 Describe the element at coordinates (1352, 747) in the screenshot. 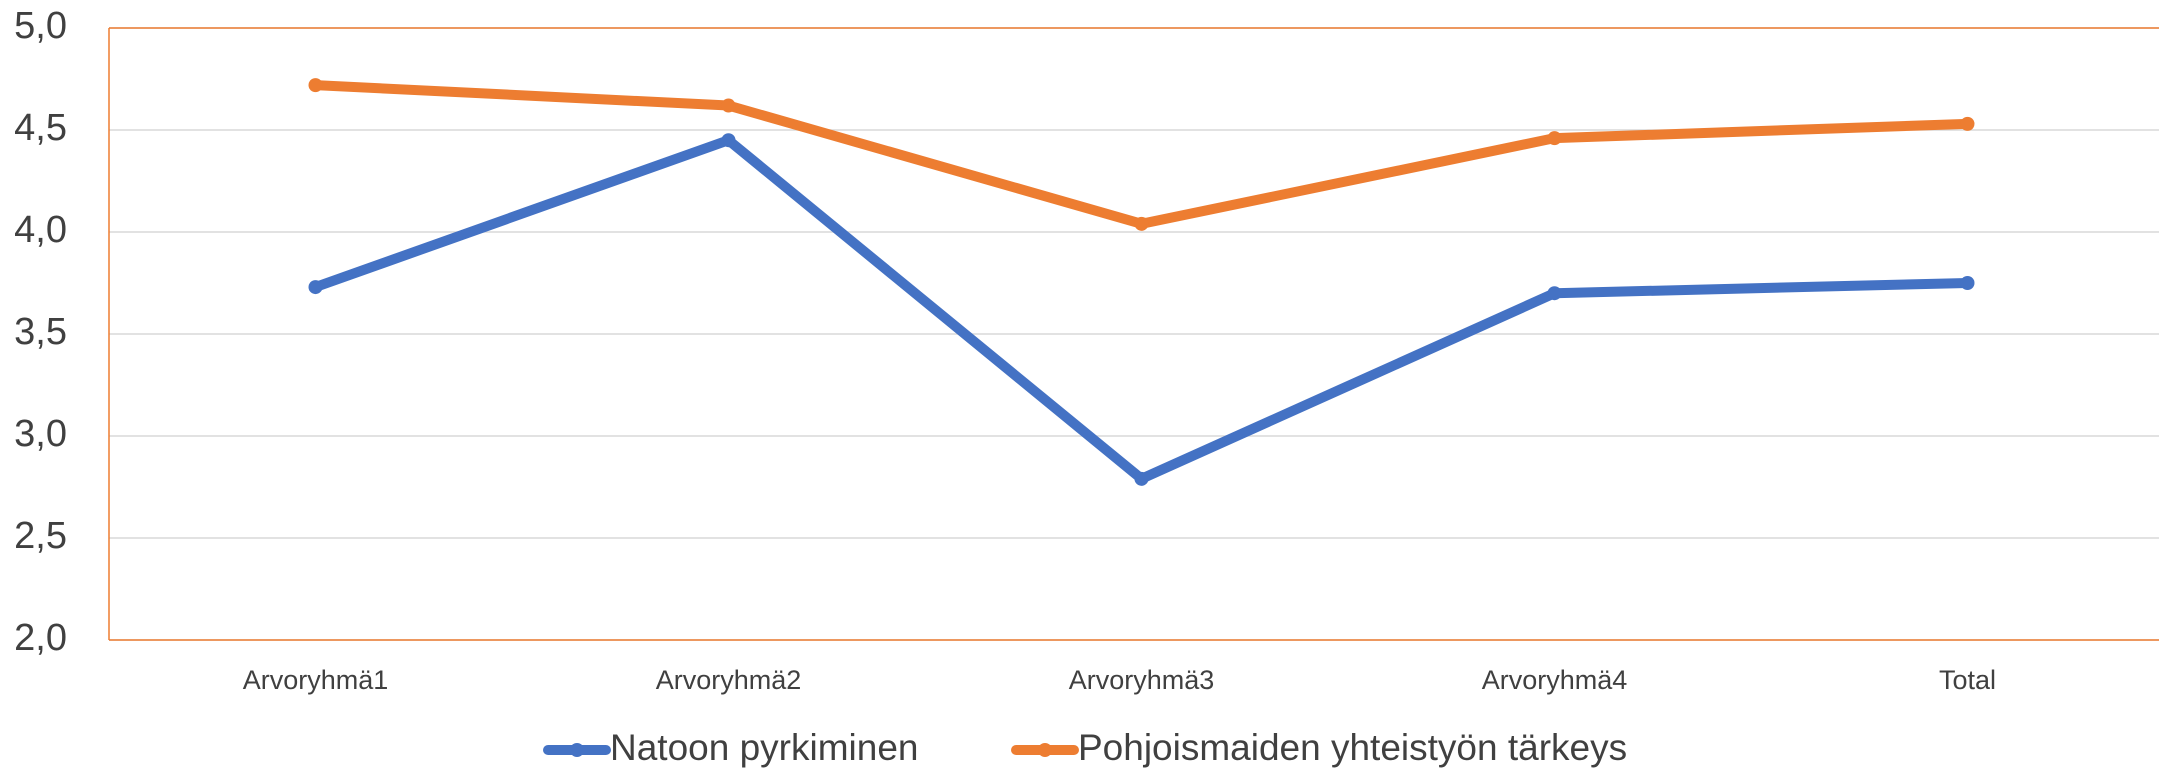

I see `legend-label: Pohjoismaiden yhteistyön tärkeys` at that location.